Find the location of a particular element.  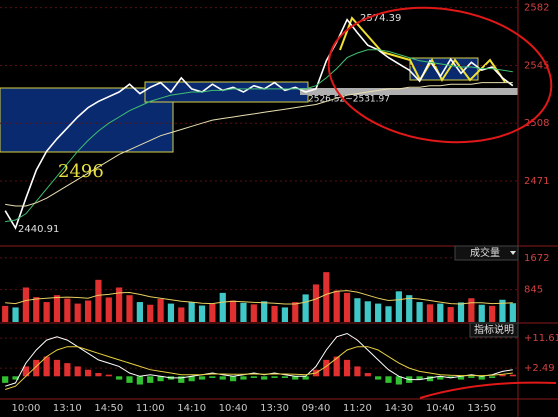

x-tick-label: 13:30 is located at coordinates (274, 408).